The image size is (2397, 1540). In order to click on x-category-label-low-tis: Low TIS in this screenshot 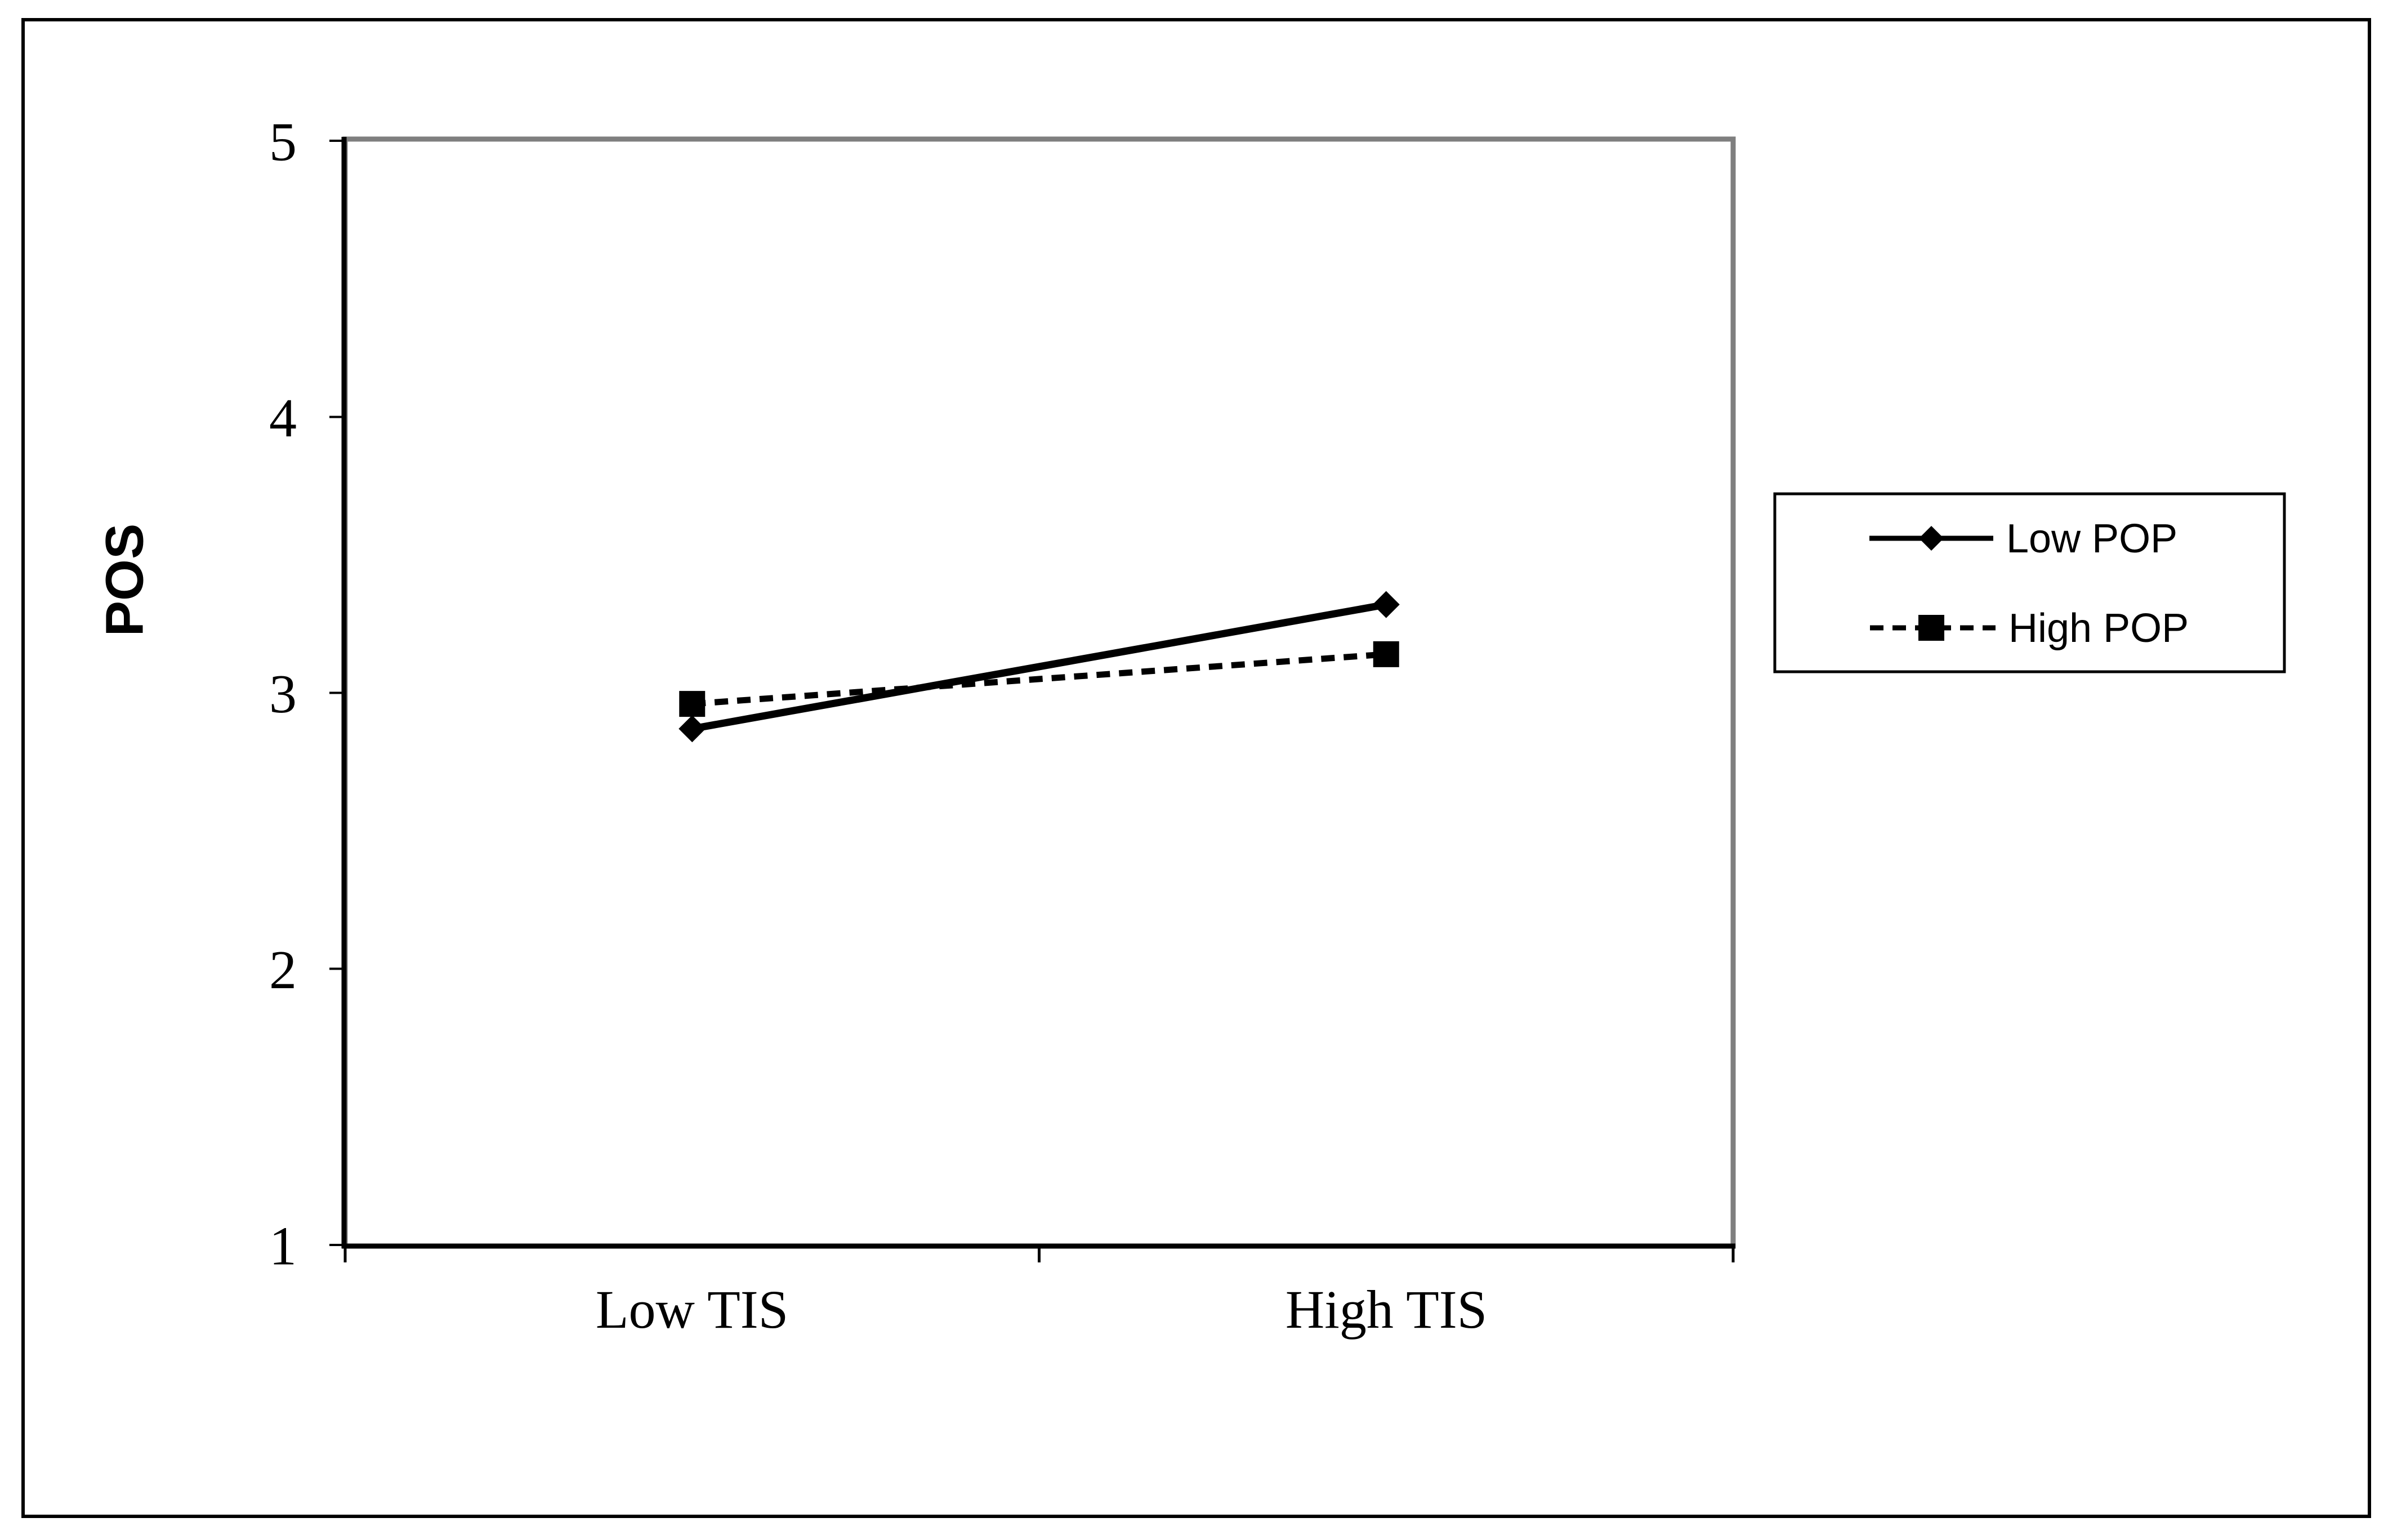, I will do `click(692, 1310)`.